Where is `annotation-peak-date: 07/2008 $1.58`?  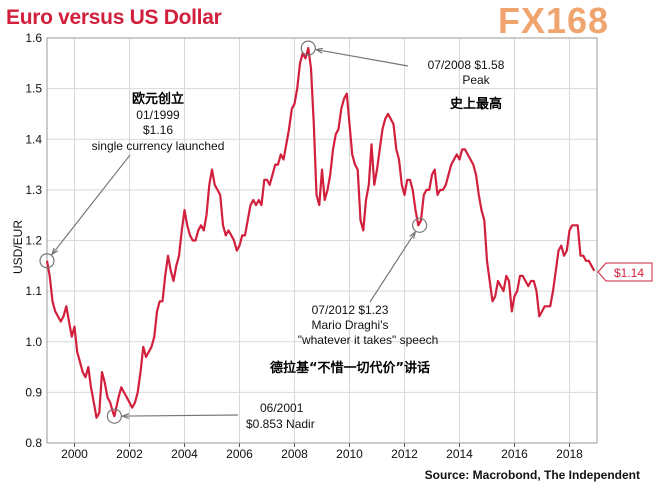 annotation-peak-date: 07/2008 $1.58 is located at coordinates (466, 65).